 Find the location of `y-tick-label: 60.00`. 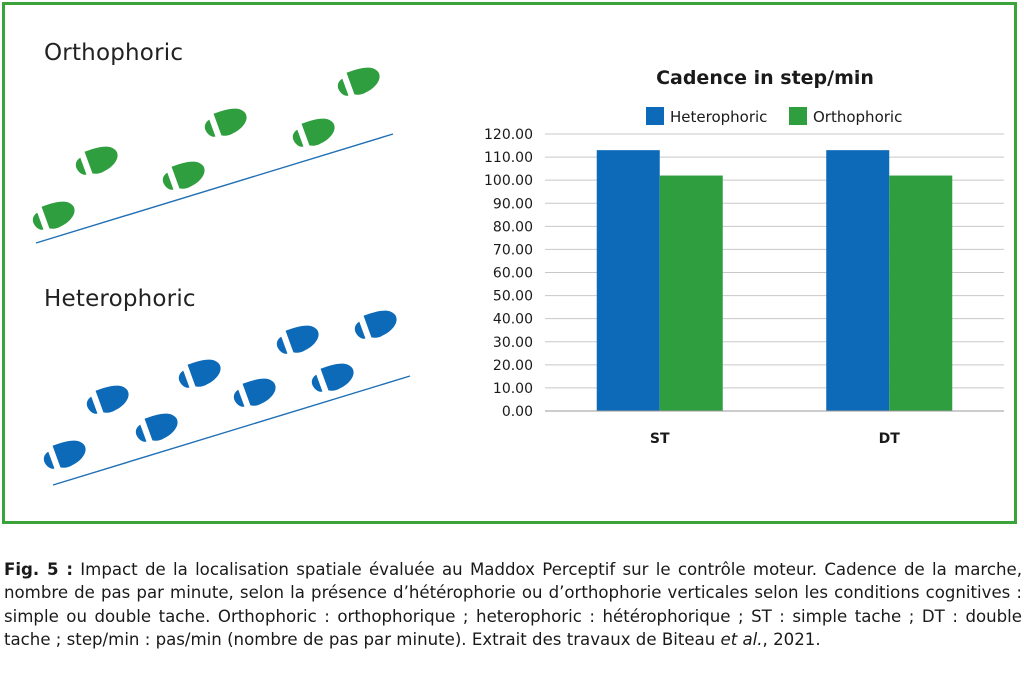

y-tick-label: 60.00 is located at coordinates (513, 274).